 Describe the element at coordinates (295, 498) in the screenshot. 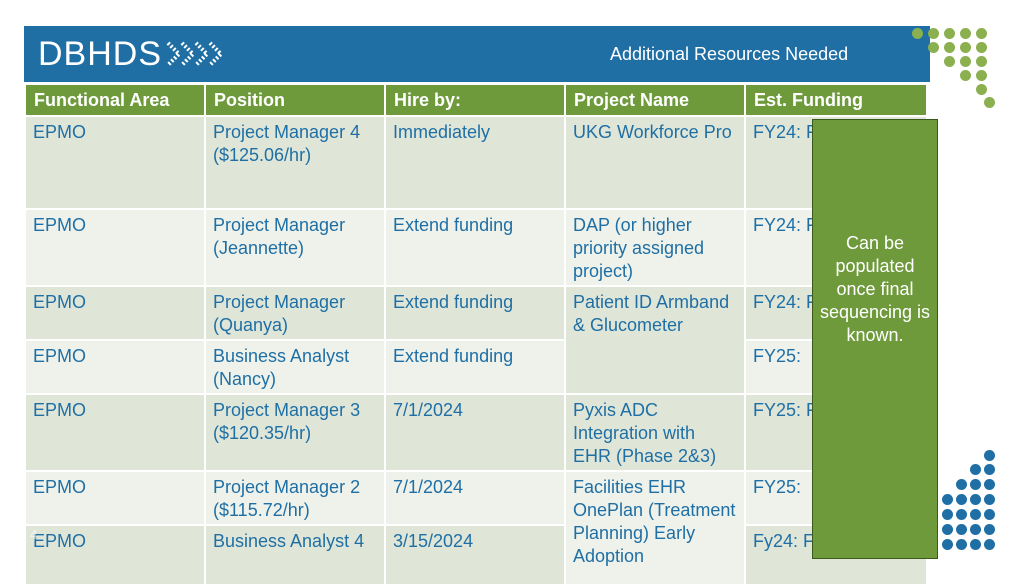

I see `cell-position: Project Manager 2 ($115.72/hr)` at that location.